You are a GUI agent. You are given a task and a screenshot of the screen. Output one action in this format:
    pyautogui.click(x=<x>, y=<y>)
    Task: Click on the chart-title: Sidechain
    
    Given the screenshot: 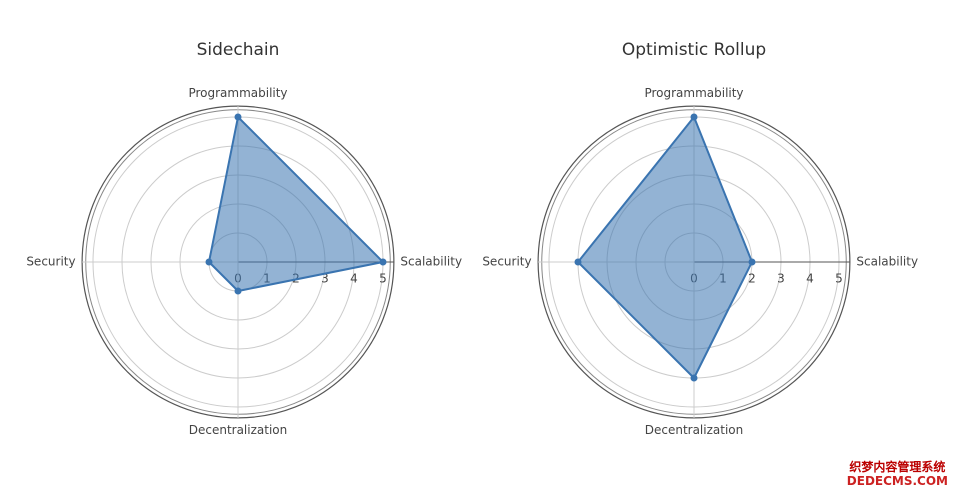 What is the action you would take?
    pyautogui.click(x=238, y=50)
    